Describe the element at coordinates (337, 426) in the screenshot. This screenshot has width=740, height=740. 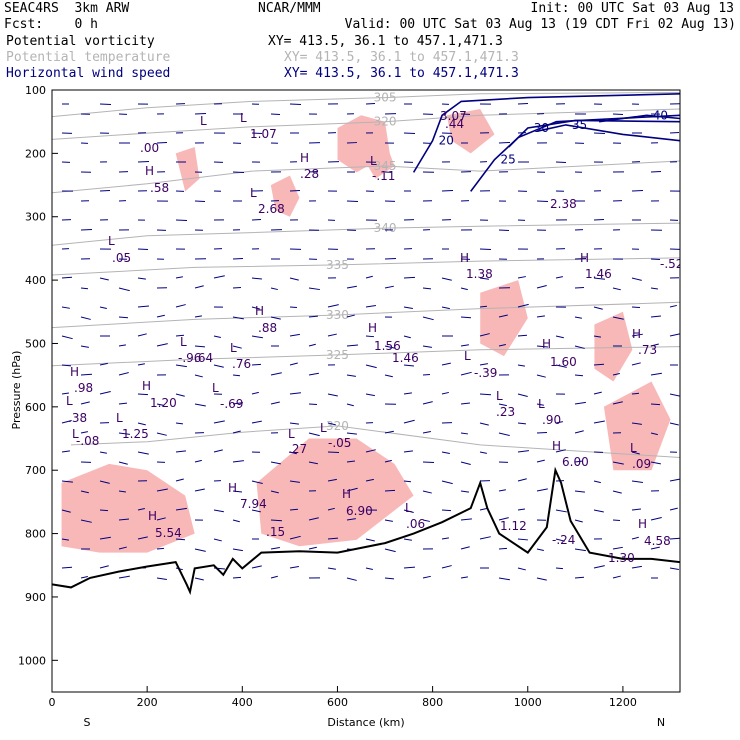
I see `isentrope-label: 320` at that location.